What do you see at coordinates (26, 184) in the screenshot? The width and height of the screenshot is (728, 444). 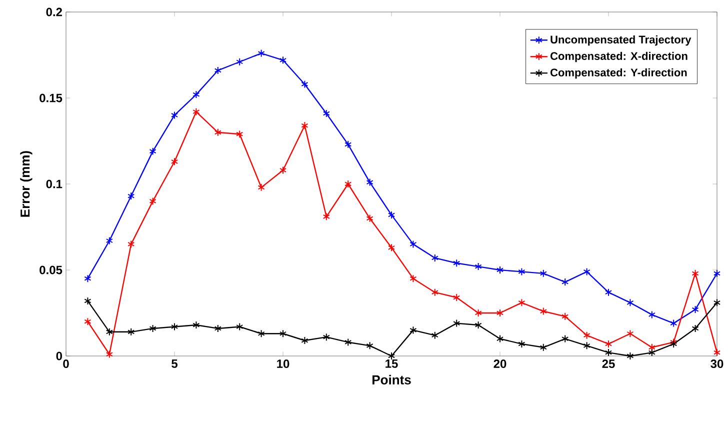 I see `y-axis-title: Error (mm)` at bounding box center [26, 184].